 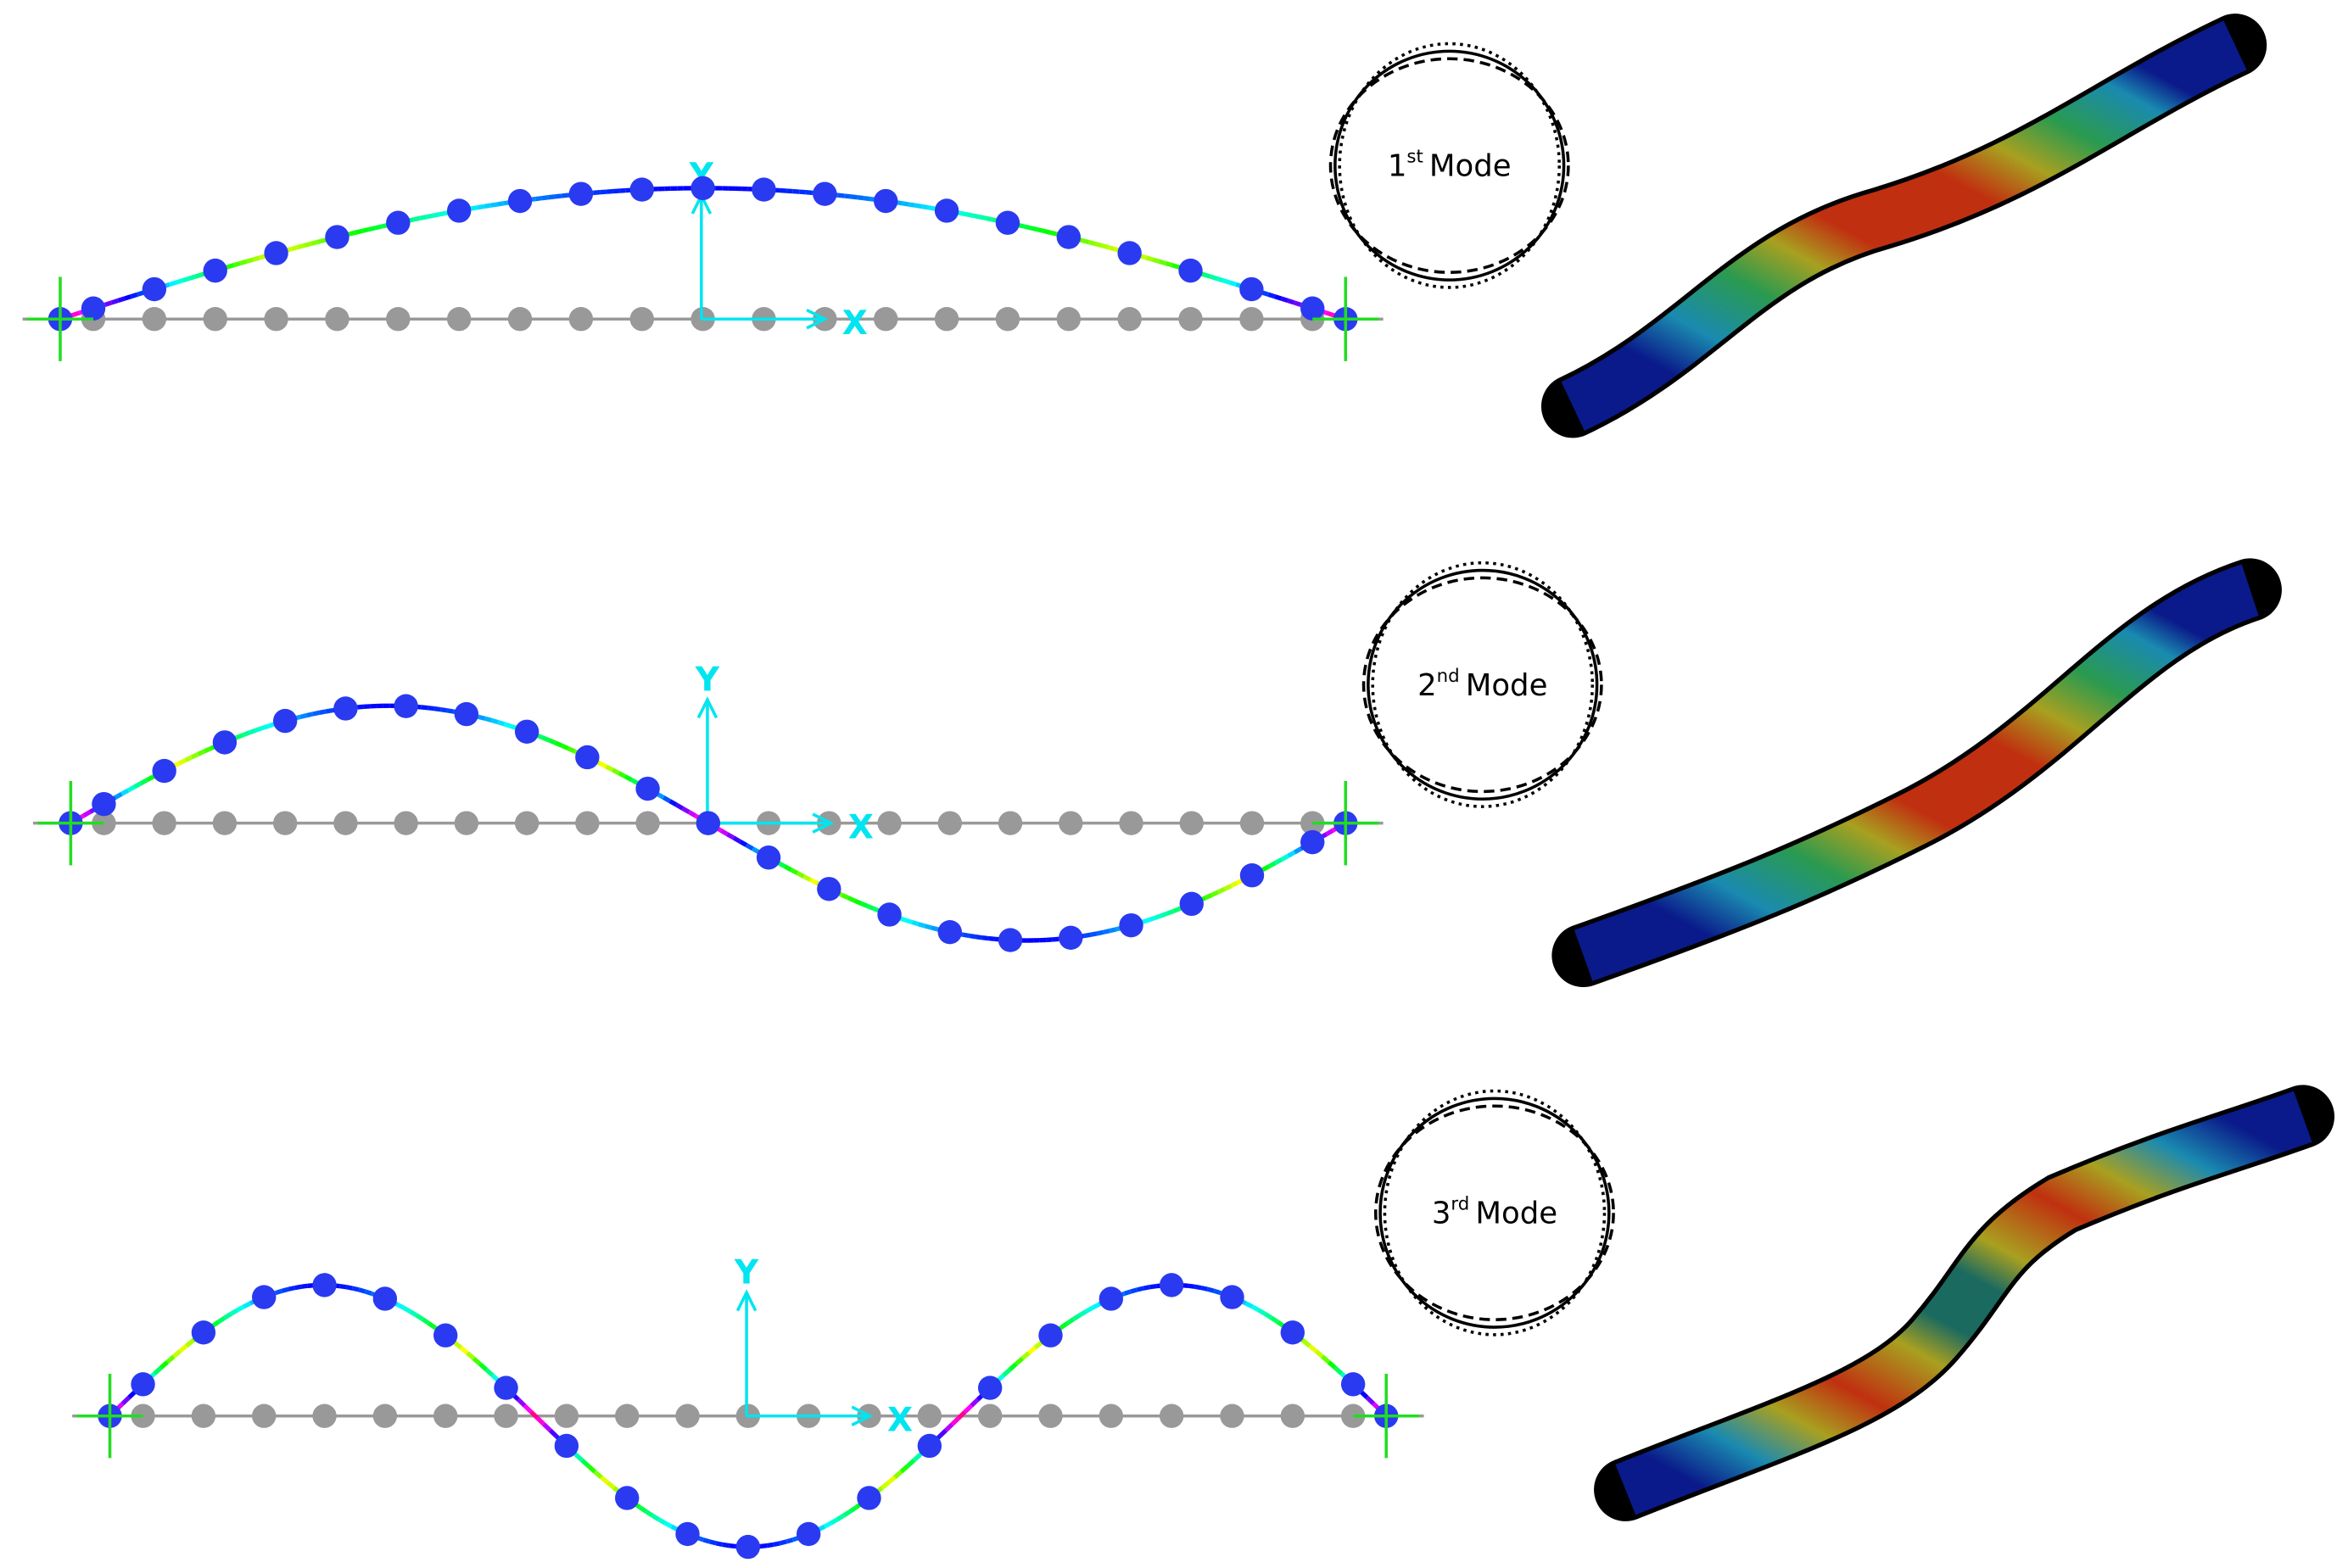 I want to click on arrow-x, so click(x=863, y=1416).